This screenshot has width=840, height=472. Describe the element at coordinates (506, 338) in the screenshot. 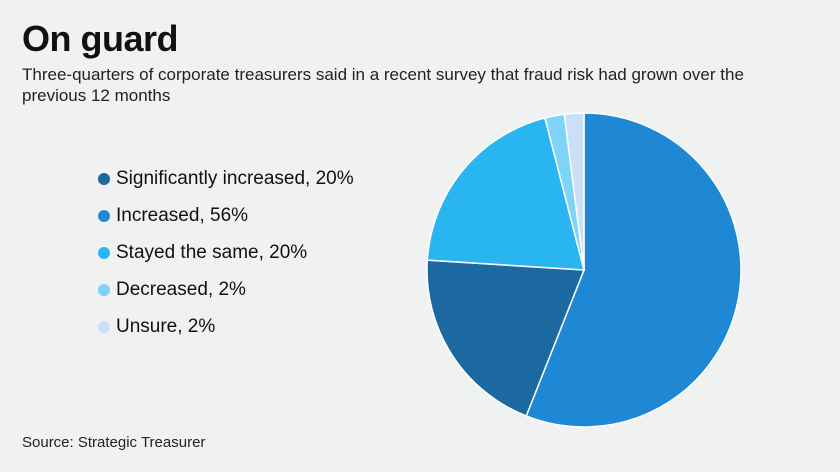

I see `pie-slice-significantly-increased` at that location.